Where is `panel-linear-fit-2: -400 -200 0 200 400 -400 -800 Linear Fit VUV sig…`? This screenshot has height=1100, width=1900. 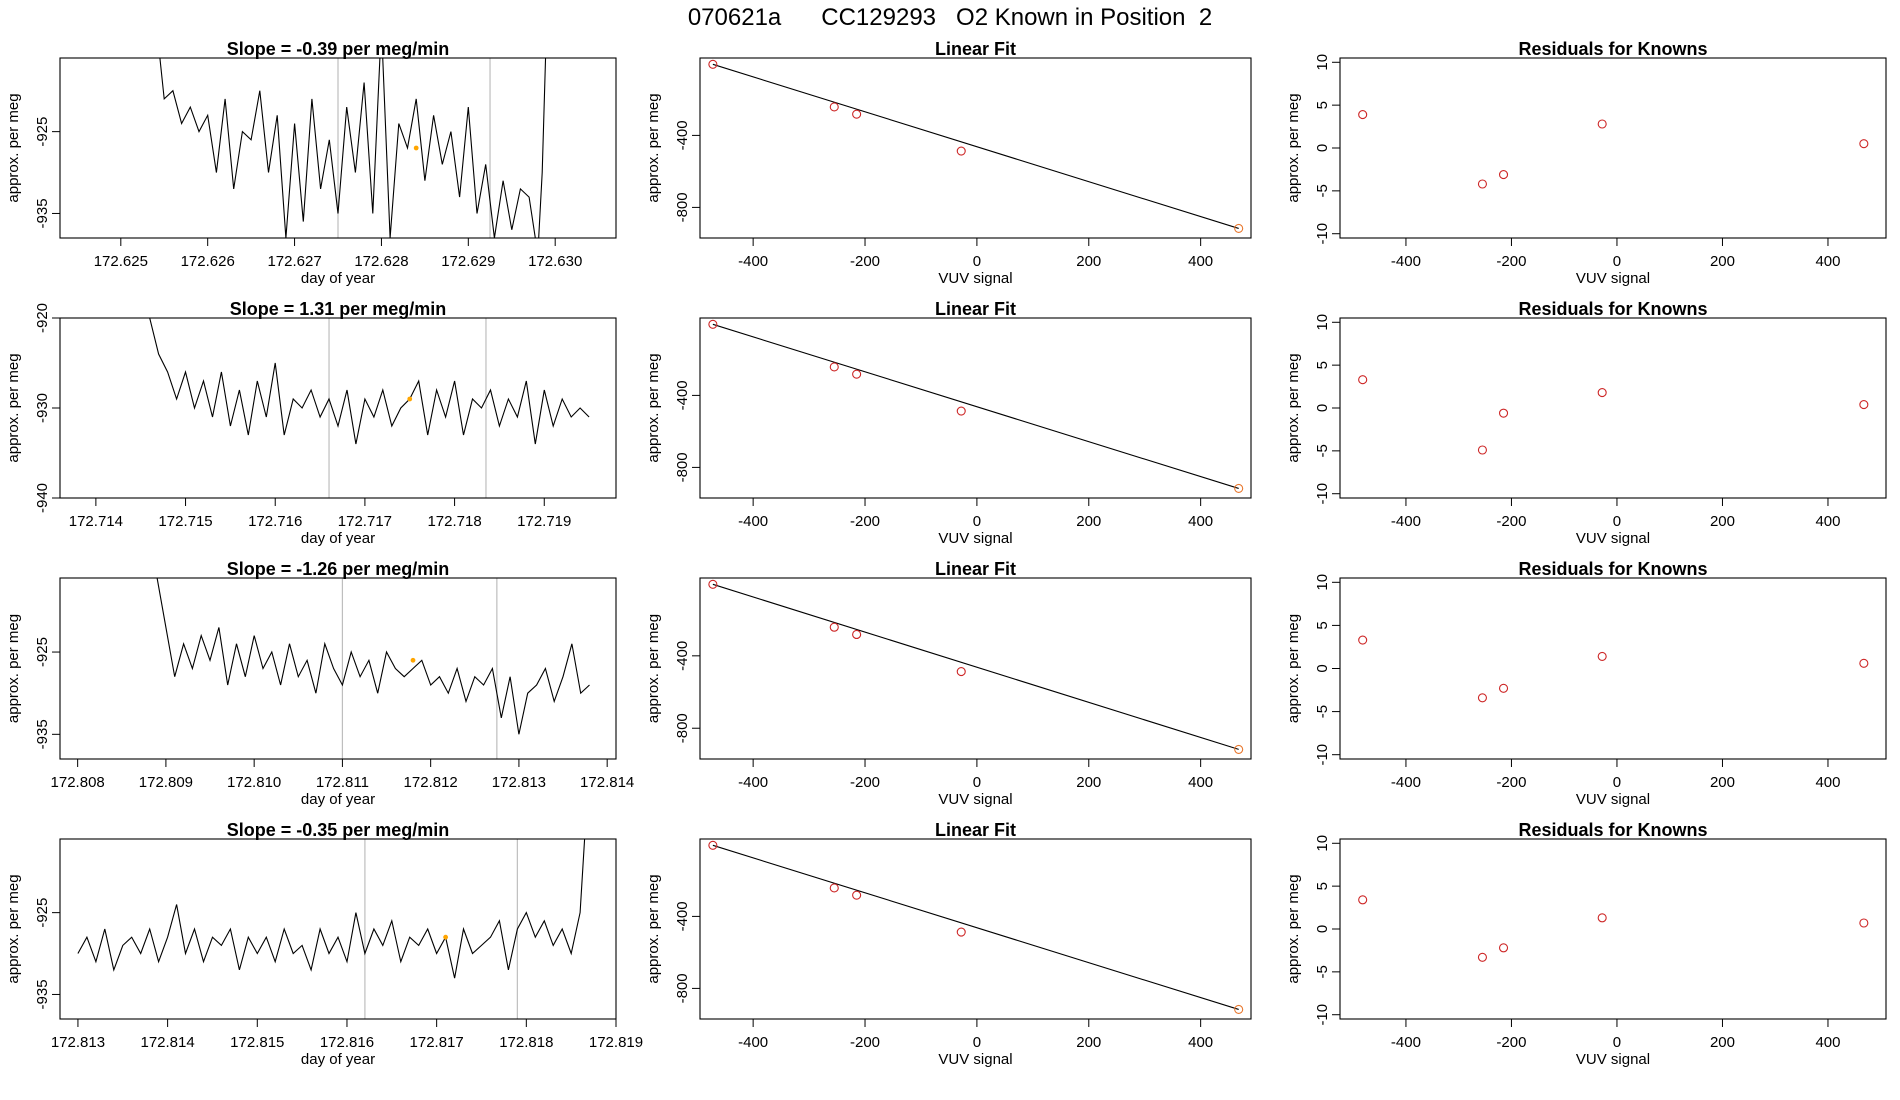 panel-linear-fit-2: -400 -200 0 200 400 -400 -800 Linear Fit VUV sig… is located at coordinates (948, 423).